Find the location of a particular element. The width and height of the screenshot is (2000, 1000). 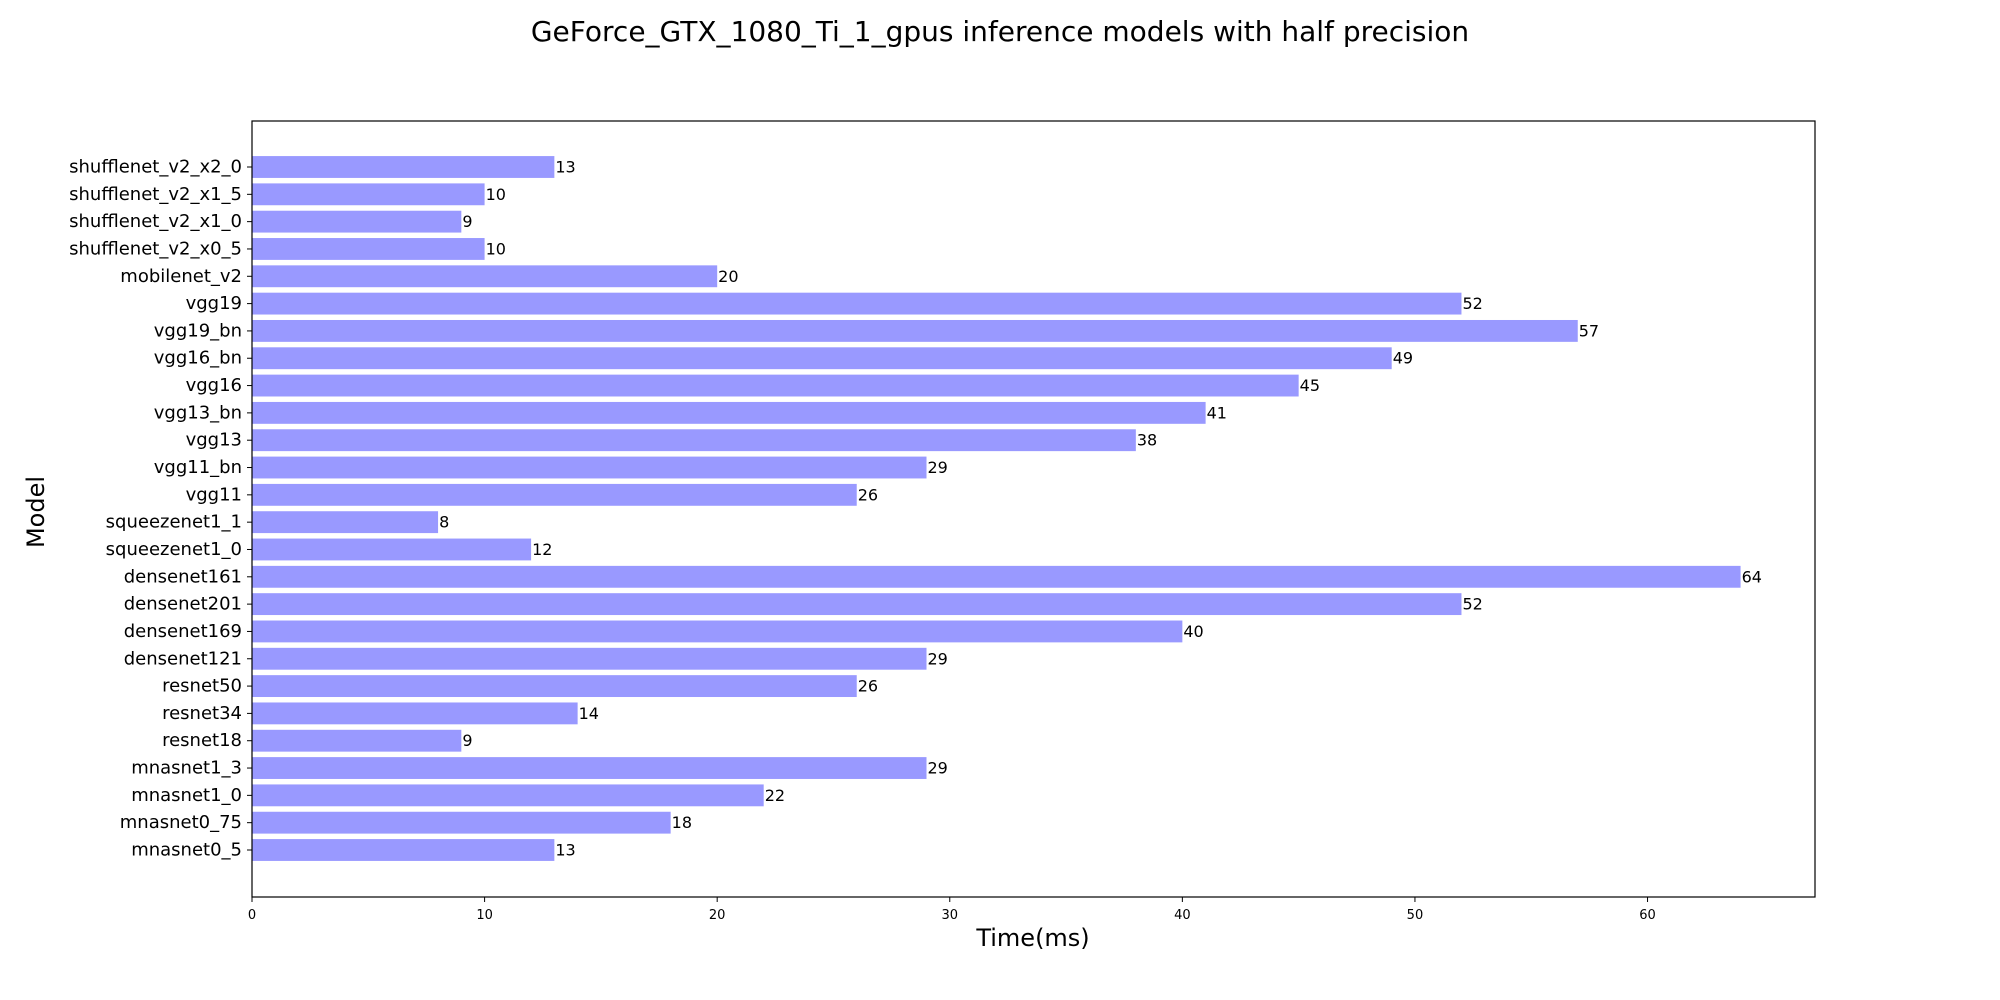

data-label: 41 is located at coordinates (1217, 412).